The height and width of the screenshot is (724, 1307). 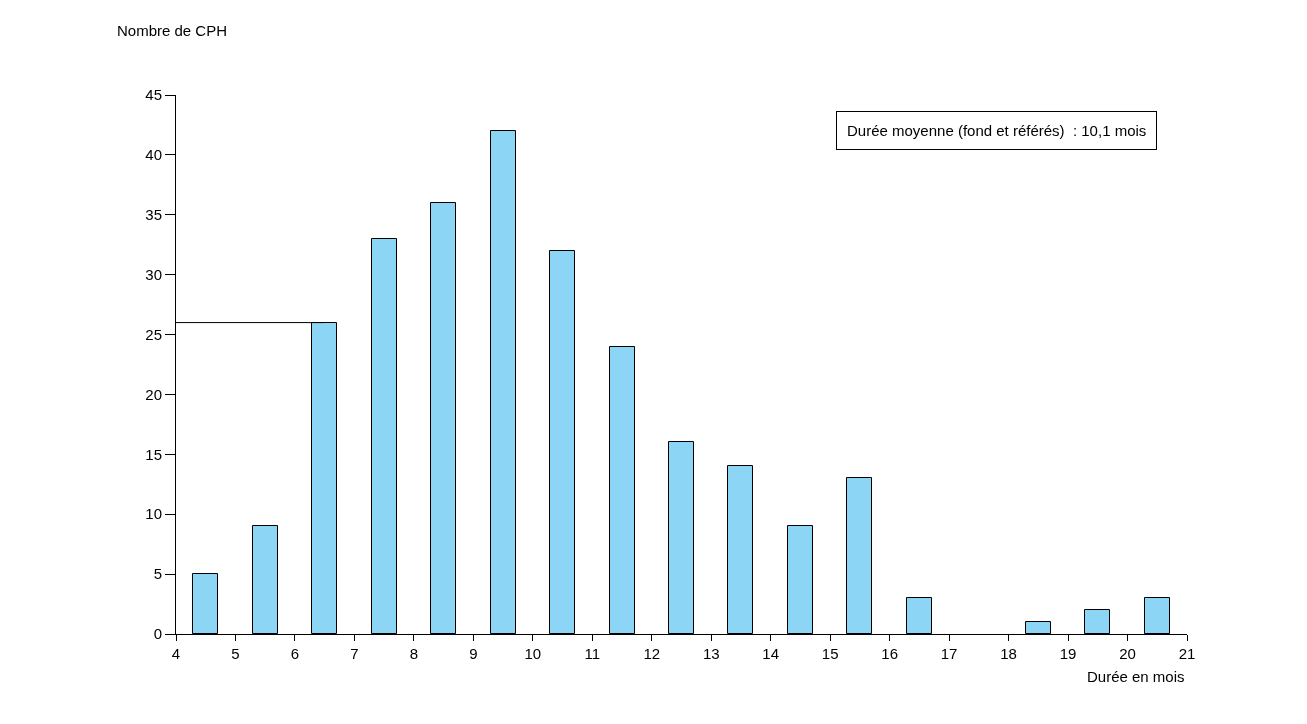 What do you see at coordinates (153, 215) in the screenshot?
I see `y-tick-label: 35` at bounding box center [153, 215].